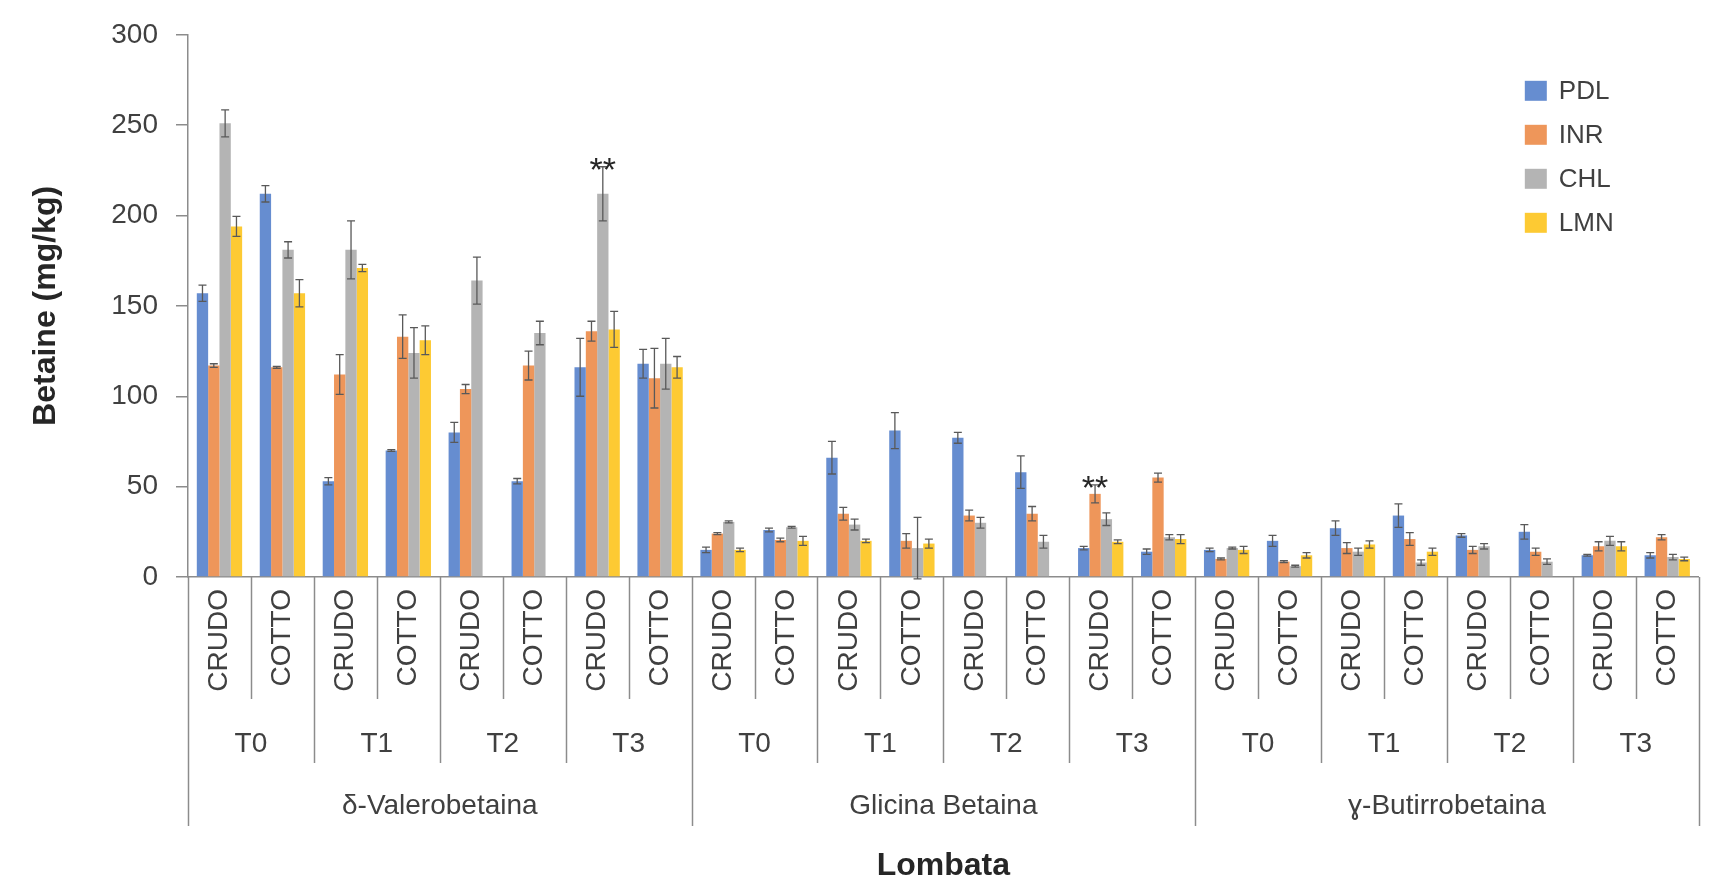 The image size is (1713, 885). I want to click on y-tick-label: 200, so click(134, 214).